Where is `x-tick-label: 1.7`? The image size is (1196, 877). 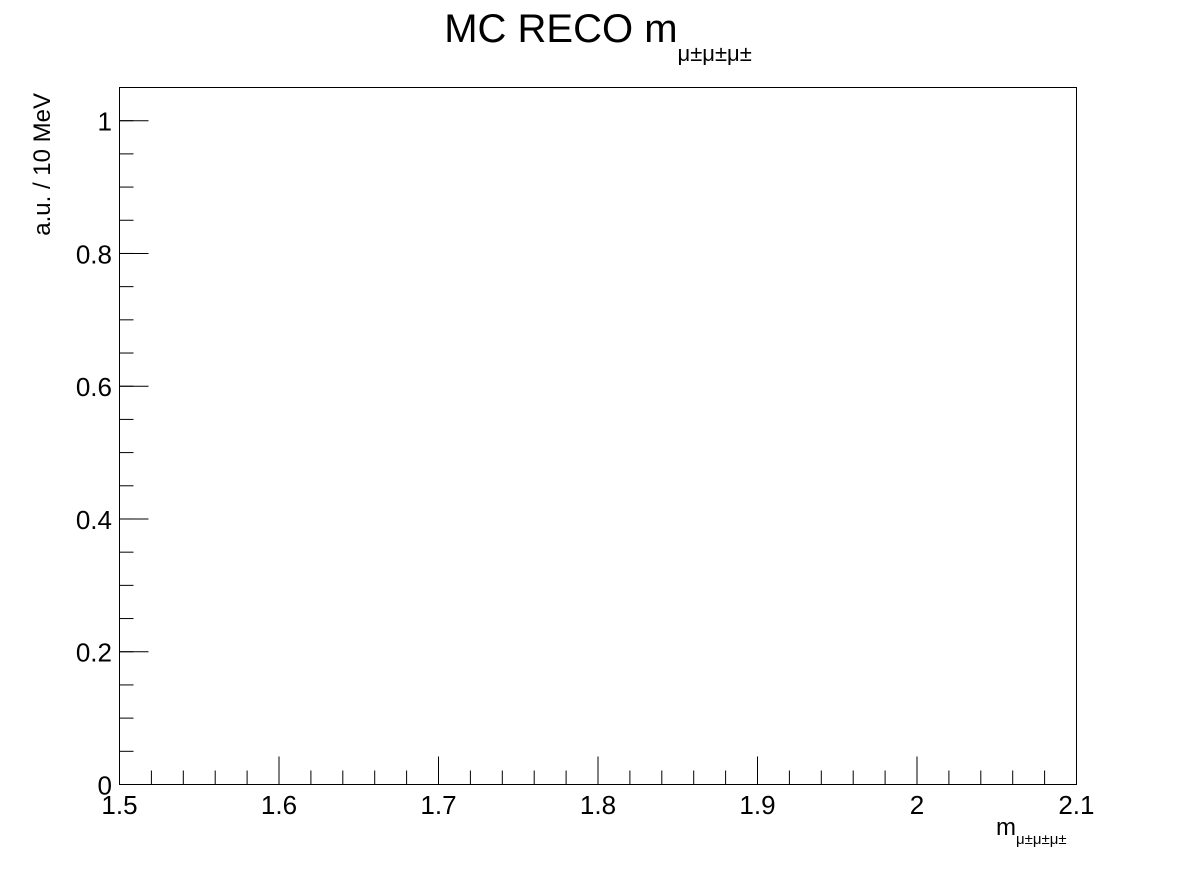
x-tick-label: 1.7 is located at coordinates (438, 805).